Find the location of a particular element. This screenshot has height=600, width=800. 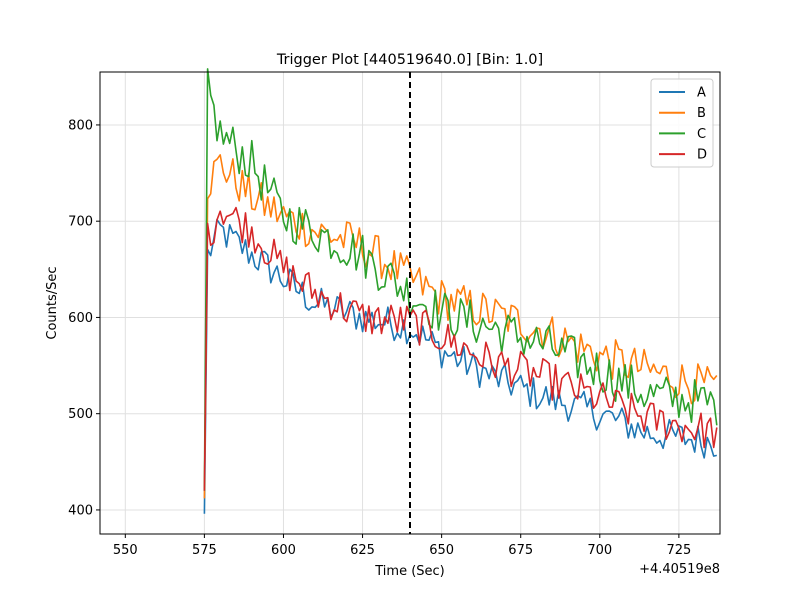

chart-title: Trigger Plot [440519640.0] [Bin: 1.0] is located at coordinates (409, 60).